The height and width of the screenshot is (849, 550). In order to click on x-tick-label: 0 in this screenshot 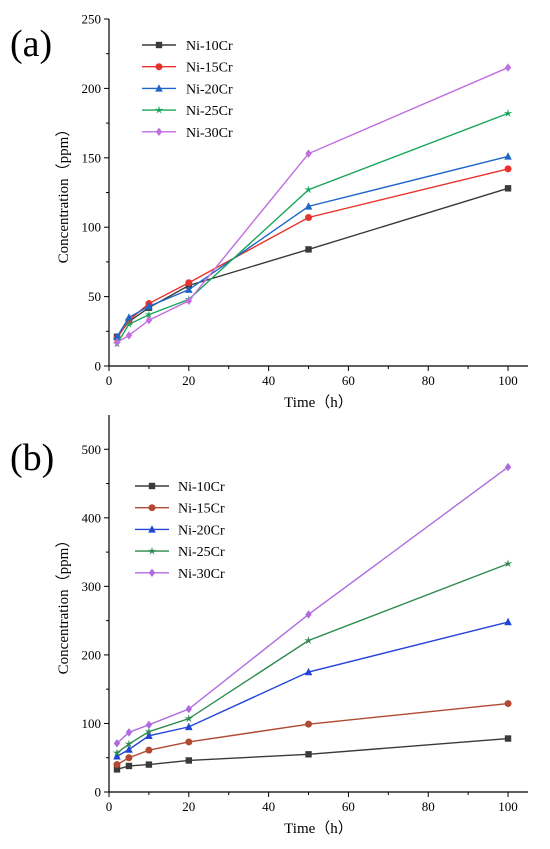, I will do `click(109, 806)`.